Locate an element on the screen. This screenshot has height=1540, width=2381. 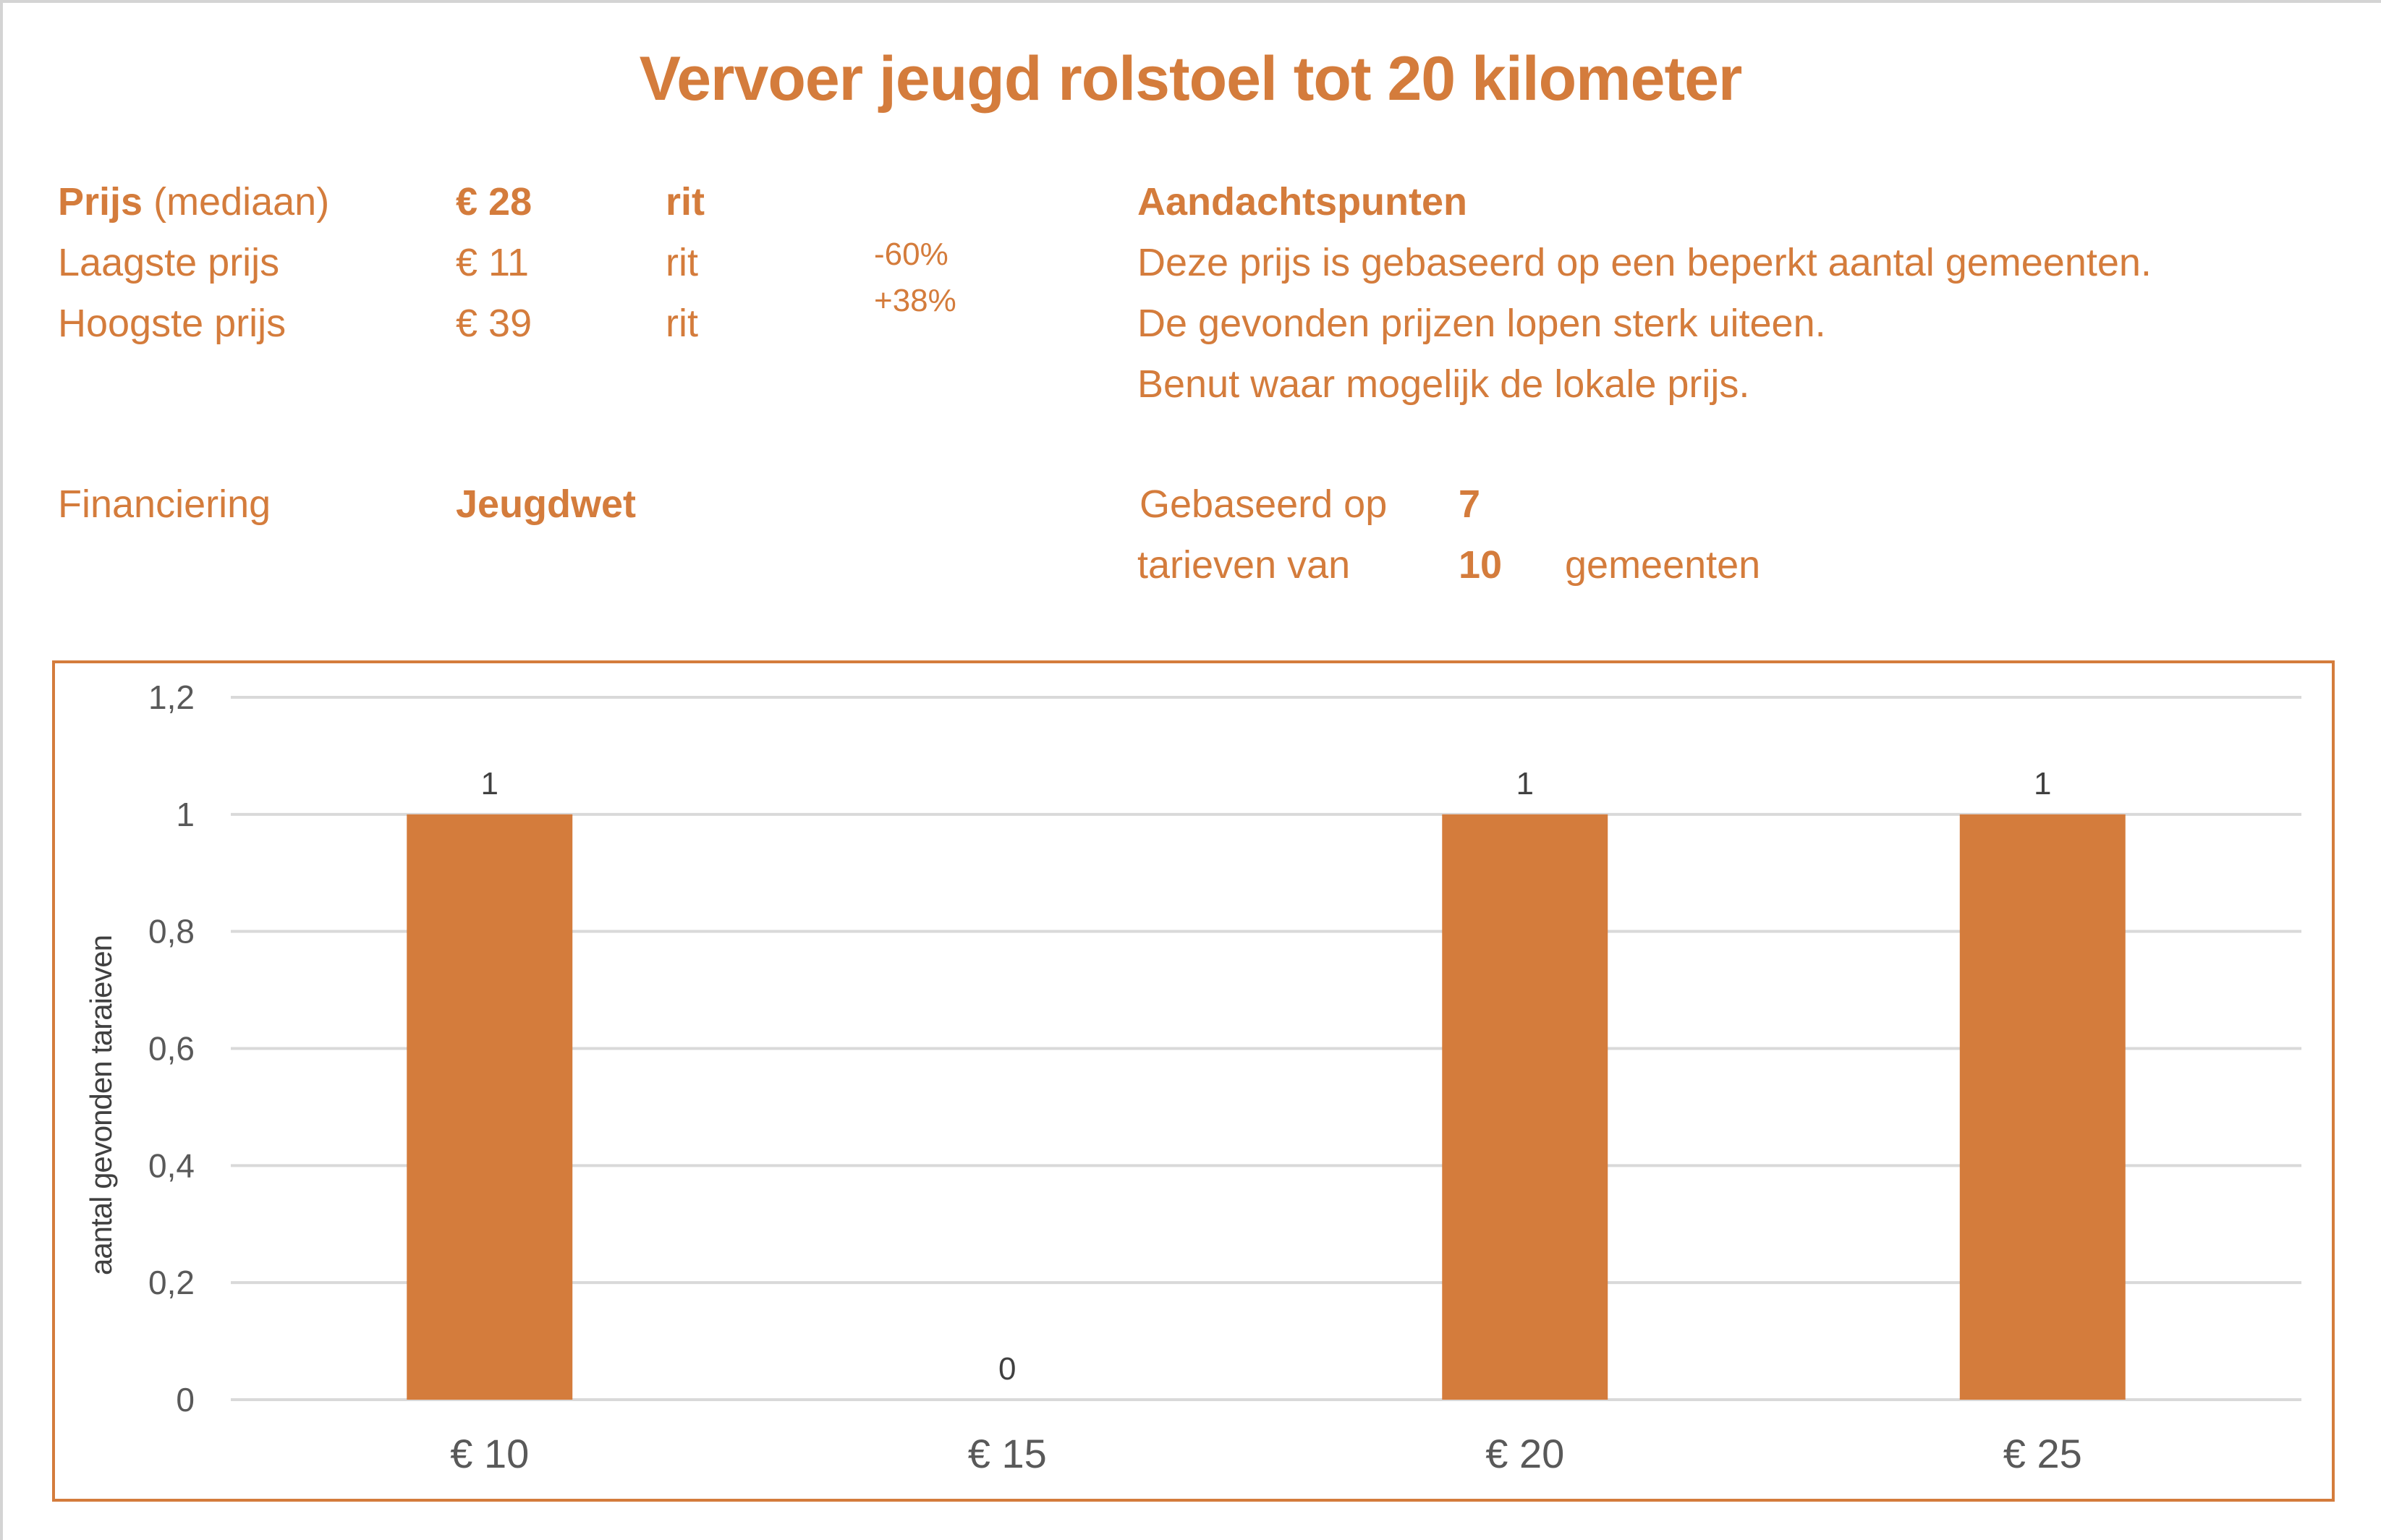
median-price-label-bold: Prijs is located at coordinates (100, 202).